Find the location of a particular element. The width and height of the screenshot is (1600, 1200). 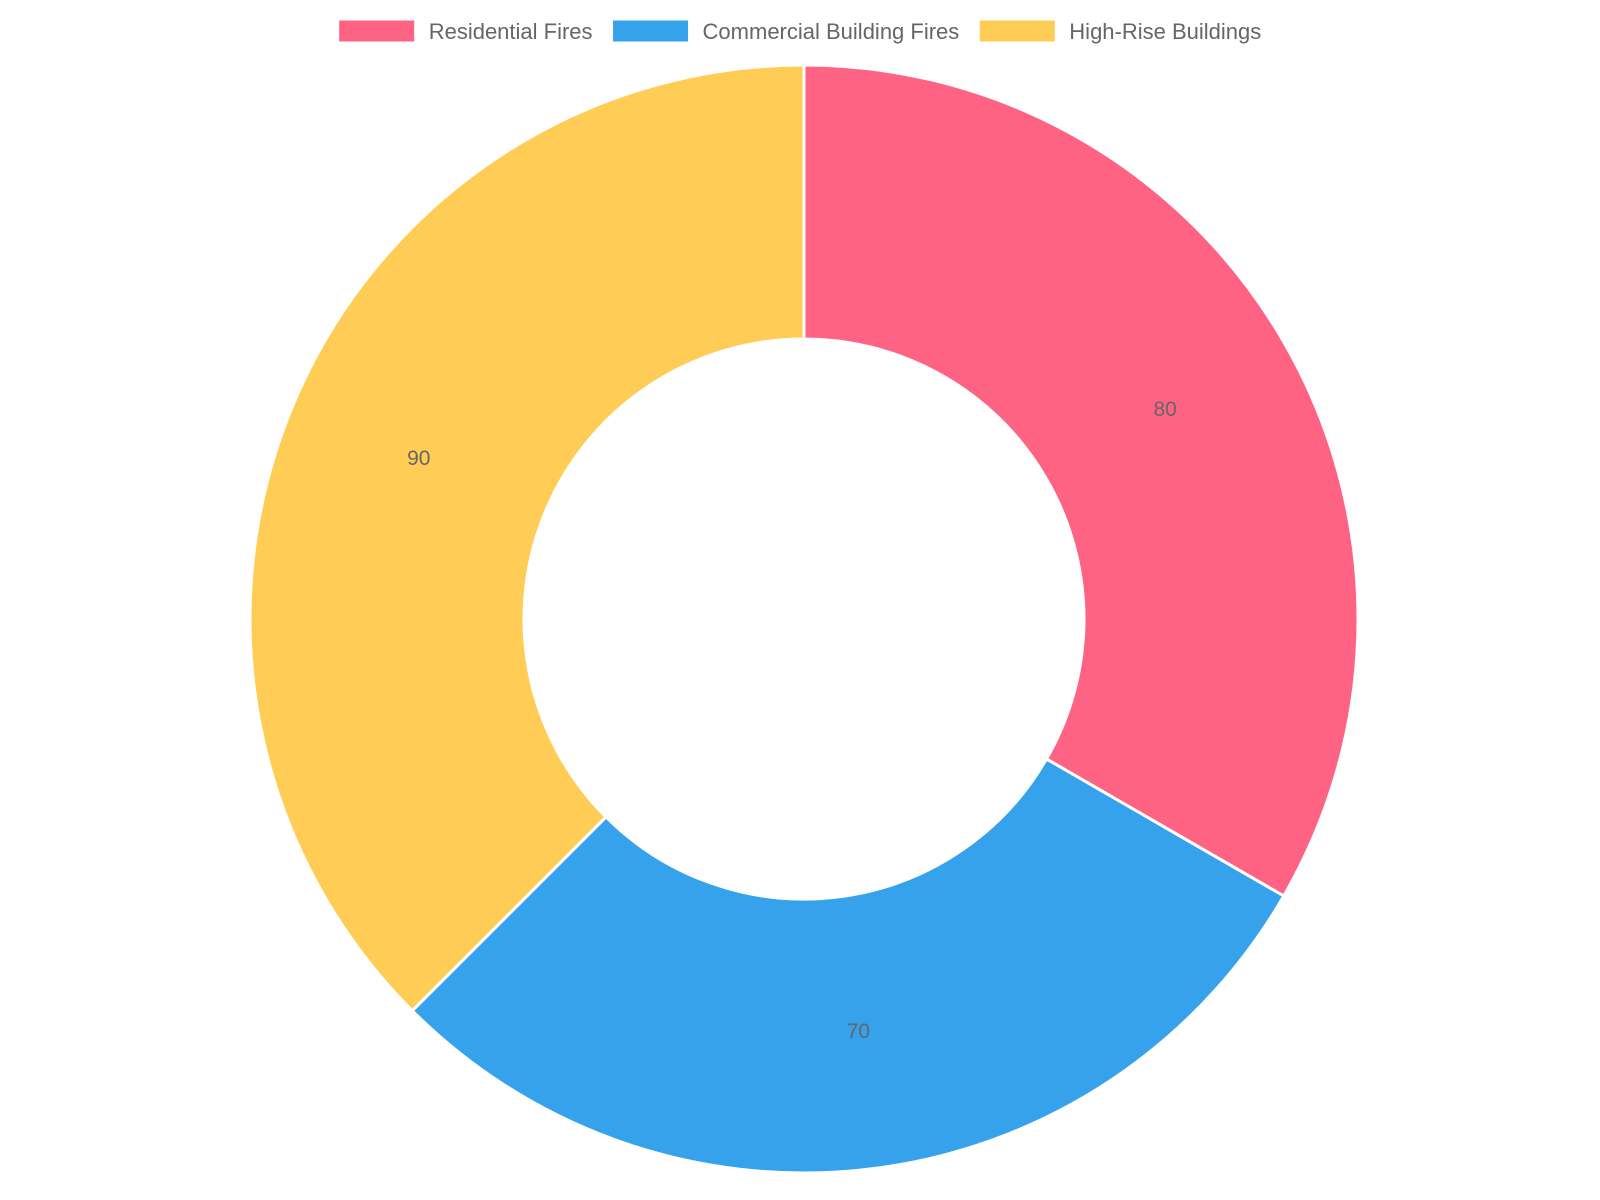

data-label-residential-fires: 80 is located at coordinates (1164, 409).